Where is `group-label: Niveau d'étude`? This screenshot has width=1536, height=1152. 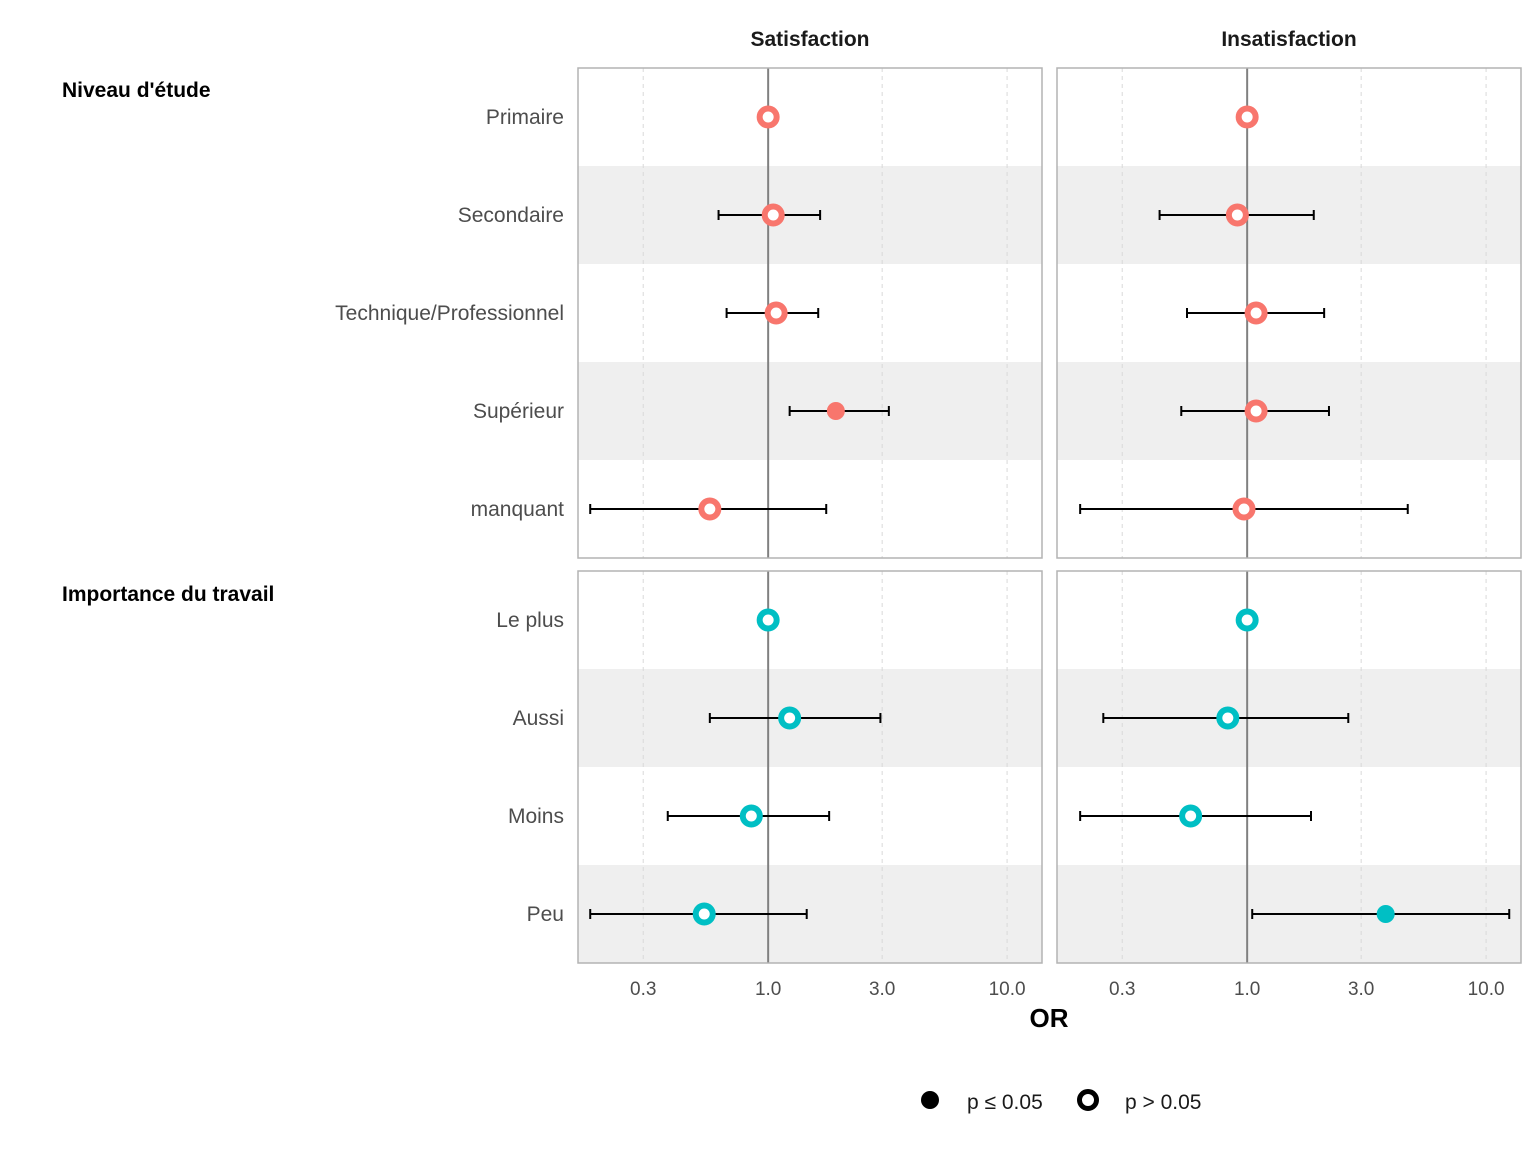 group-label: Niveau d'étude is located at coordinates (136, 90).